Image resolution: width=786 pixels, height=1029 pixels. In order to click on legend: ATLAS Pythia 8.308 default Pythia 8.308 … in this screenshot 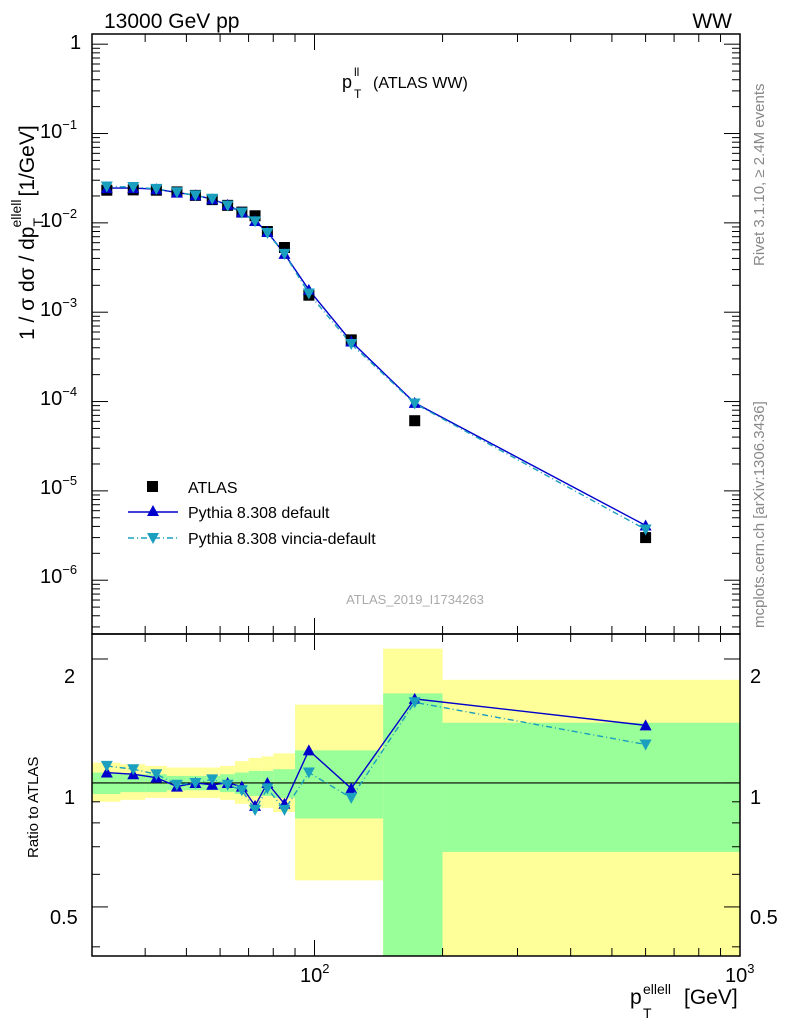, I will do `click(252, 514)`.